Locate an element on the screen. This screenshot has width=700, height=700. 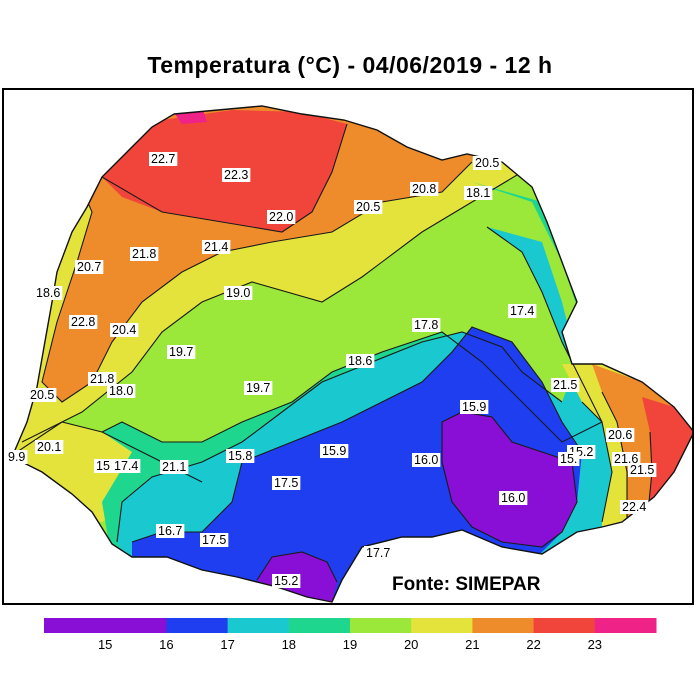
temperature-label-text: 21.4 is located at coordinates (216, 247).